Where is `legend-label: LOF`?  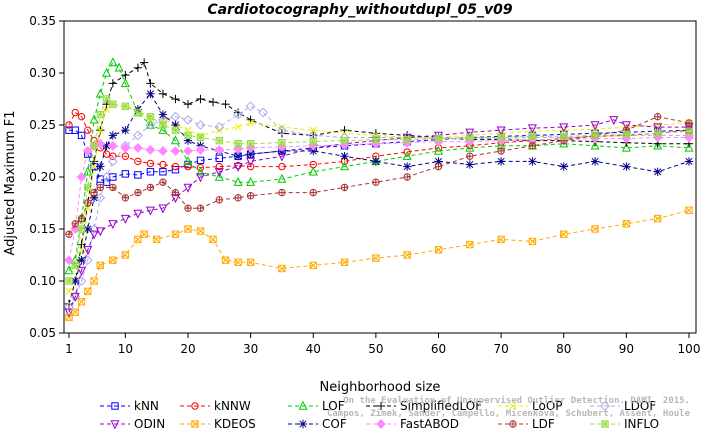
legend-label: LOF is located at coordinates (333, 406).